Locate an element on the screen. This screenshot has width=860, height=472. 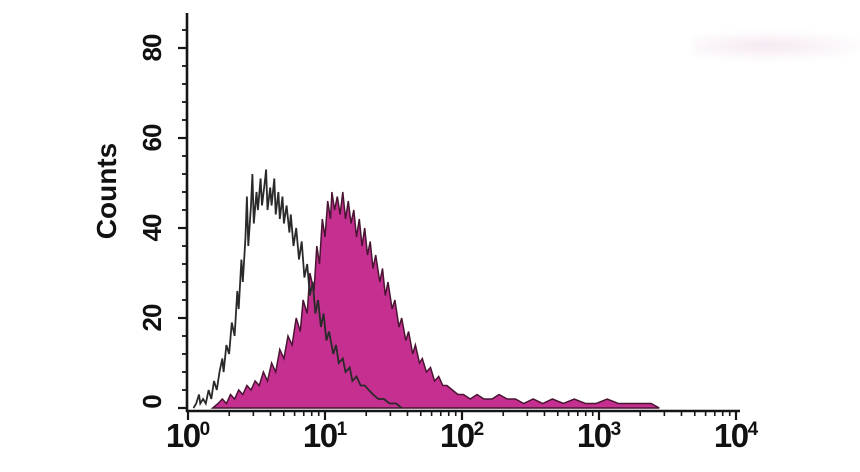
x-tick-label-10e2: 102 is located at coordinates (462, 435).